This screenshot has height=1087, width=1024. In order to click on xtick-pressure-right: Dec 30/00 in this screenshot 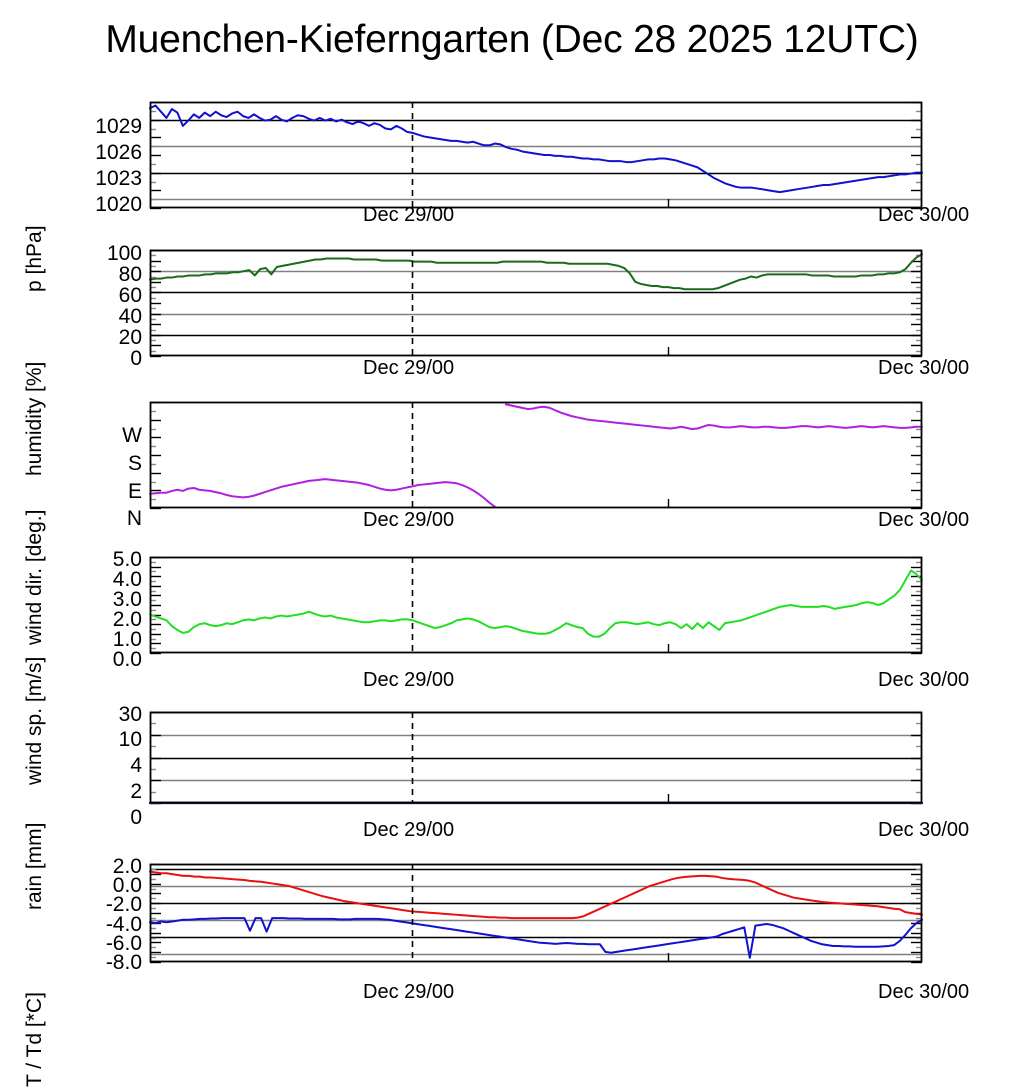, I will do `click(924, 215)`.